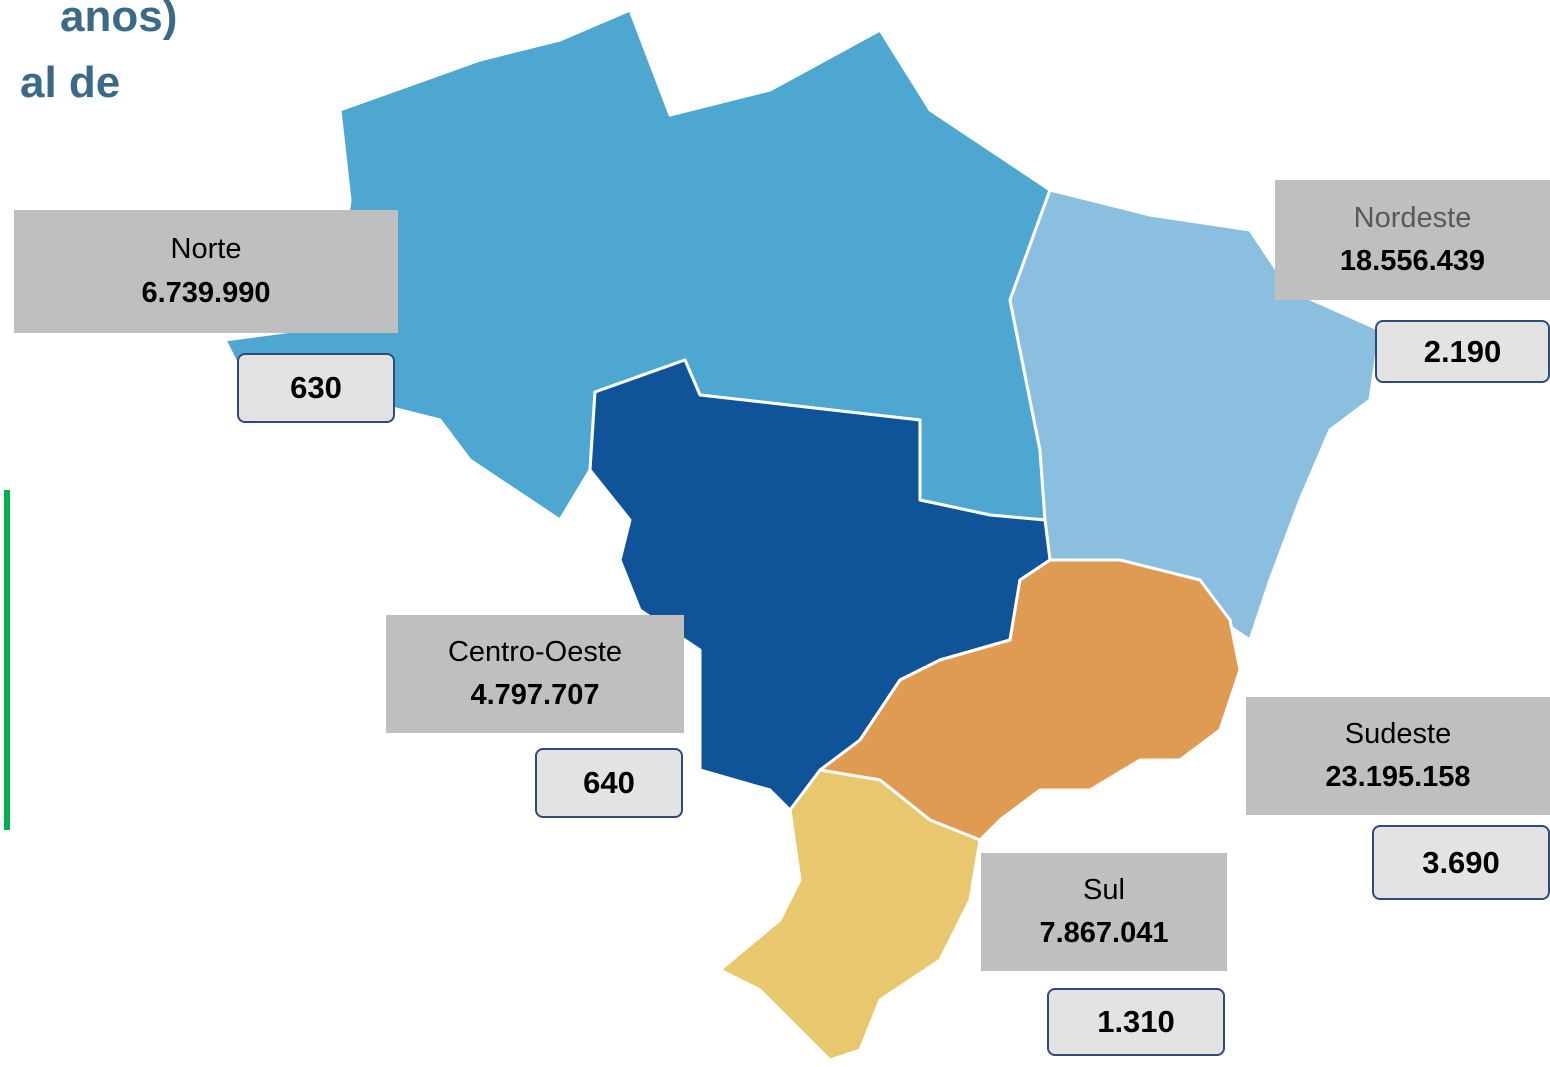  What do you see at coordinates (1398, 756) in the screenshot?
I see `region-label: Sudeste 23.195.158` at bounding box center [1398, 756].